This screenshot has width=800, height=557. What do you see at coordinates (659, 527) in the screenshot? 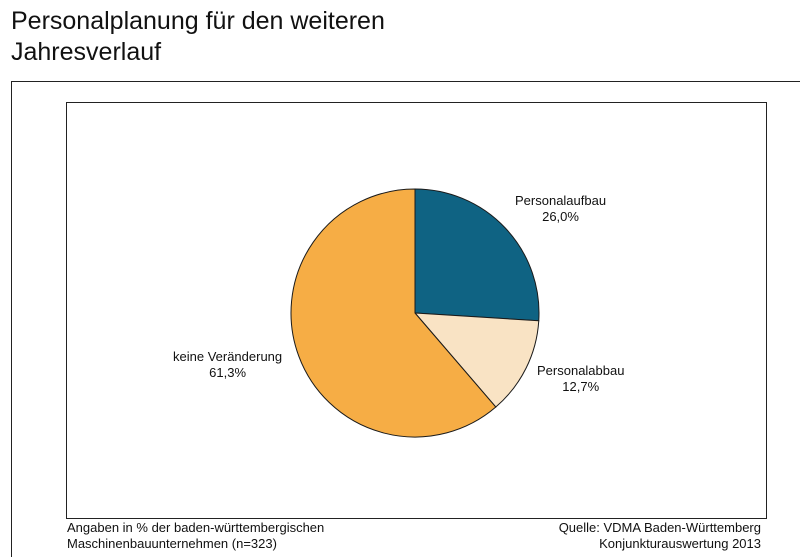
I see `footer-source-line-1: Quelle: VDMA Baden-Württemberg` at bounding box center [659, 527].